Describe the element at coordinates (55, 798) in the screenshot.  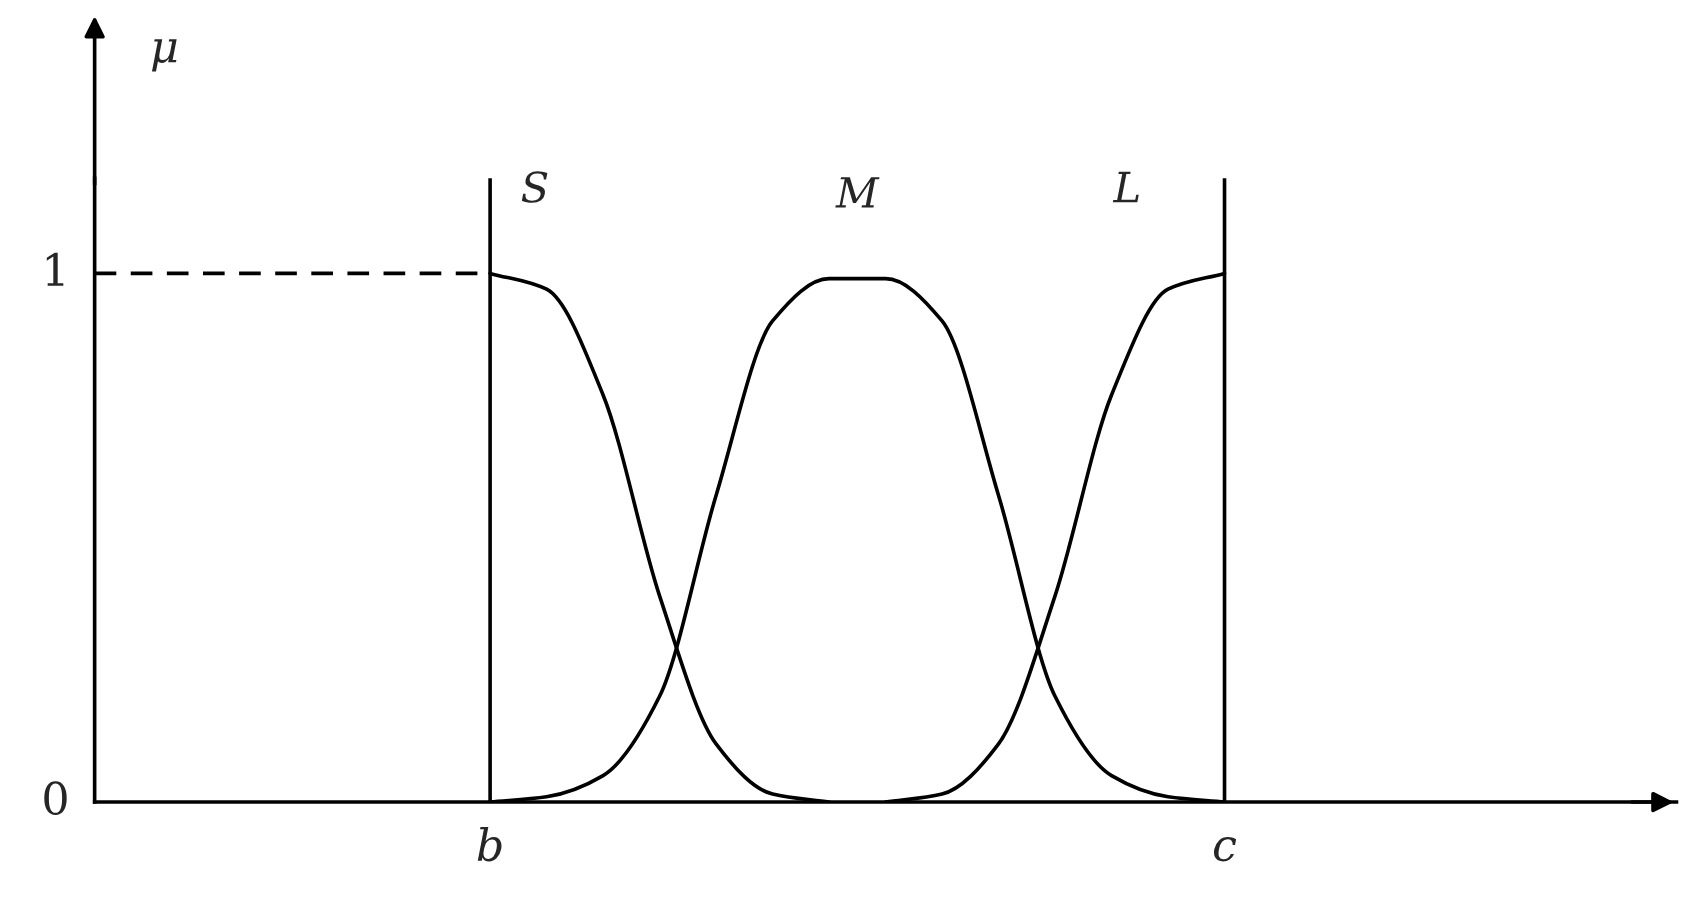
I see `y-tick-label: 0` at that location.